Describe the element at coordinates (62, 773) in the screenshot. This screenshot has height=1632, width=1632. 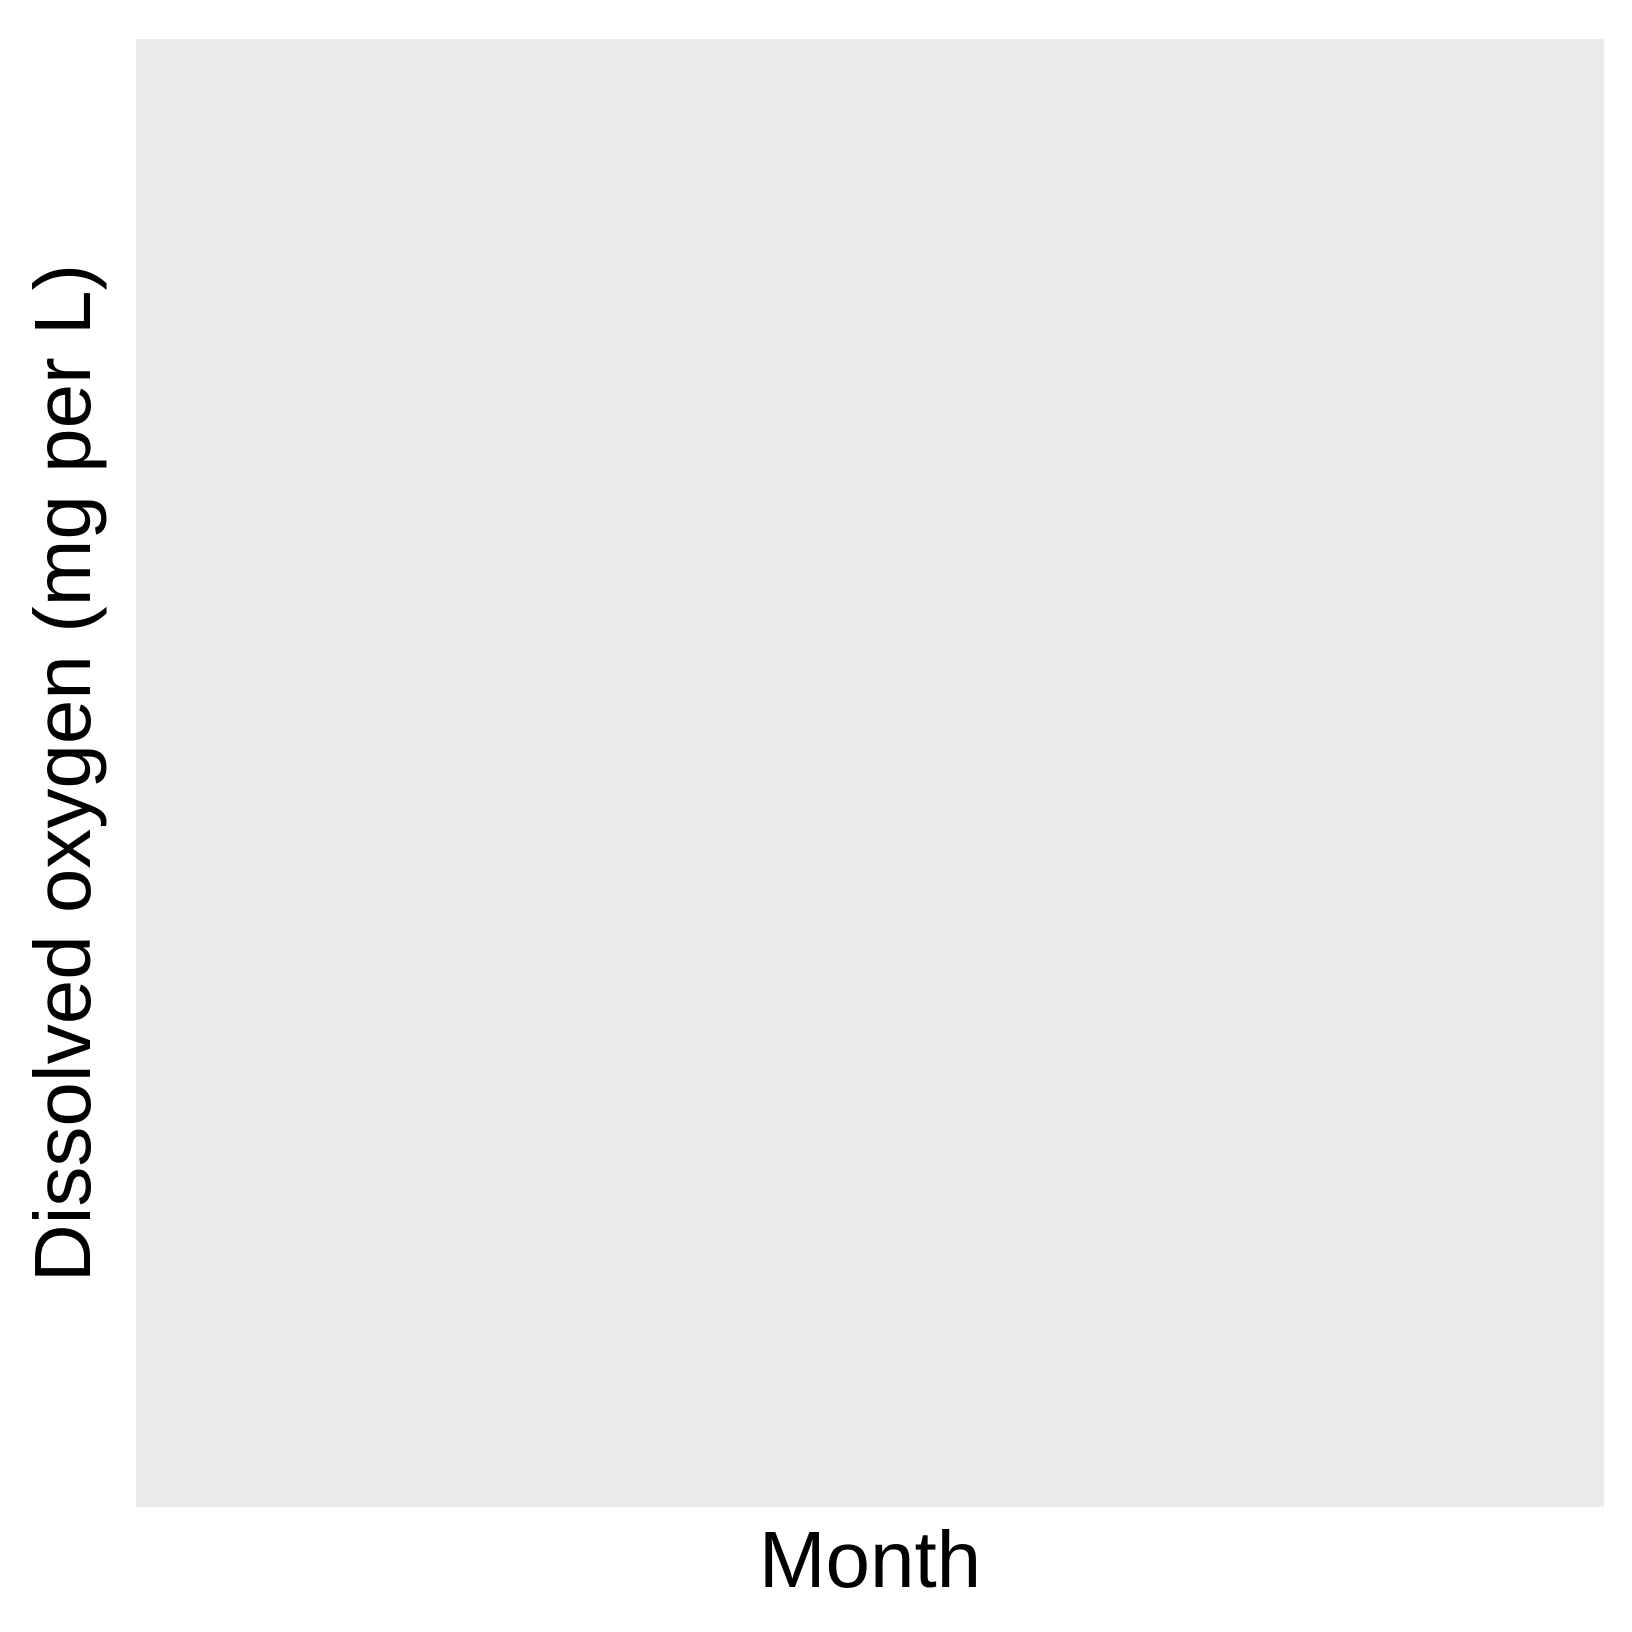
I see `y-axis-title: Dissolved oxygen (mg per L)` at that location.